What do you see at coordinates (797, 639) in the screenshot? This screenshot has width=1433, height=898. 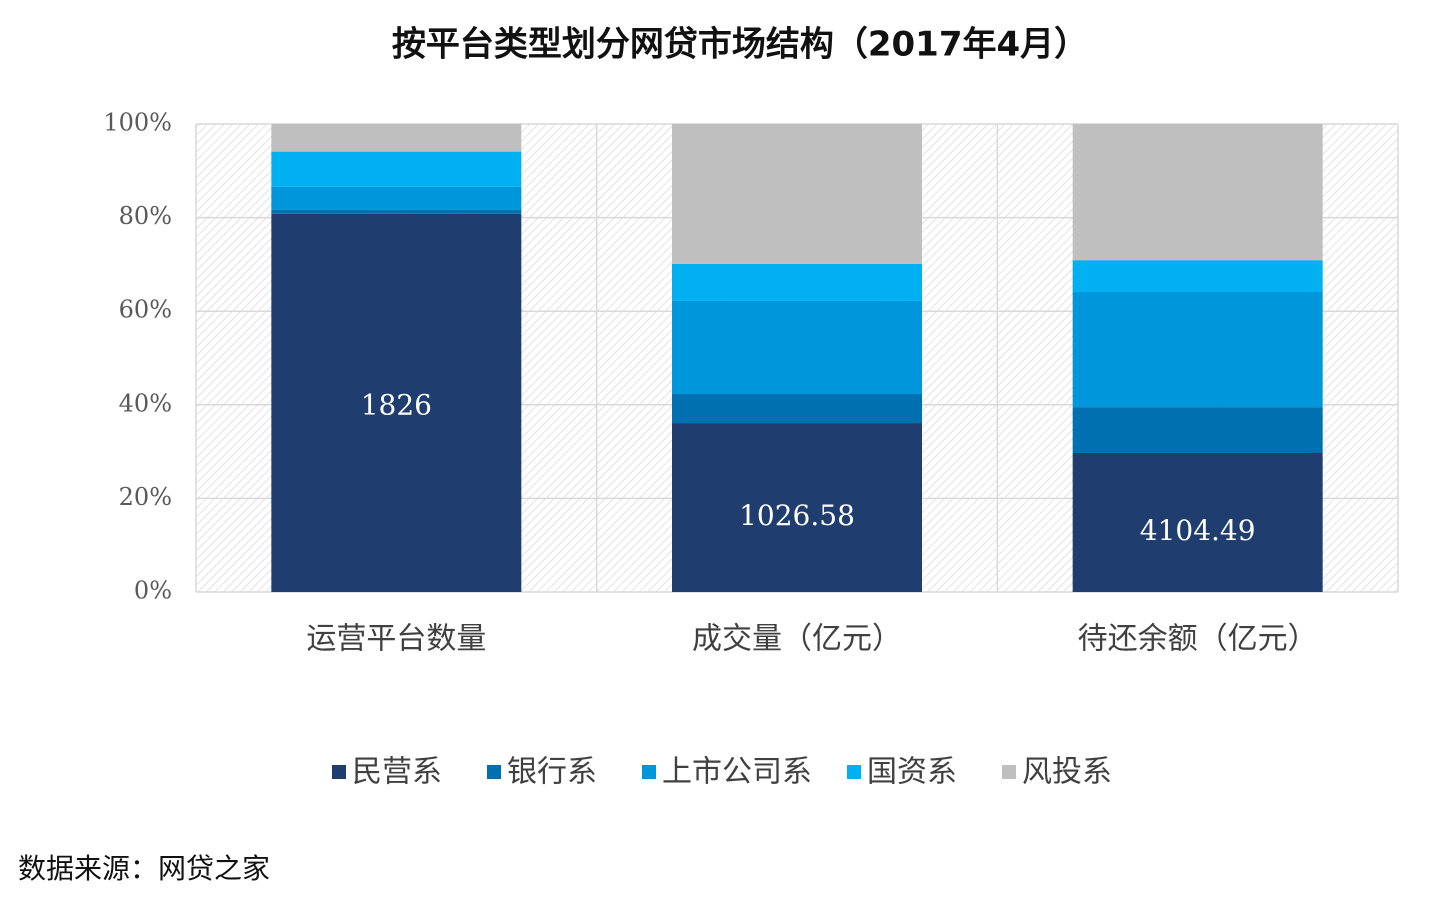 I see `x-tick-label: 成交量（亿元）` at bounding box center [797, 639].